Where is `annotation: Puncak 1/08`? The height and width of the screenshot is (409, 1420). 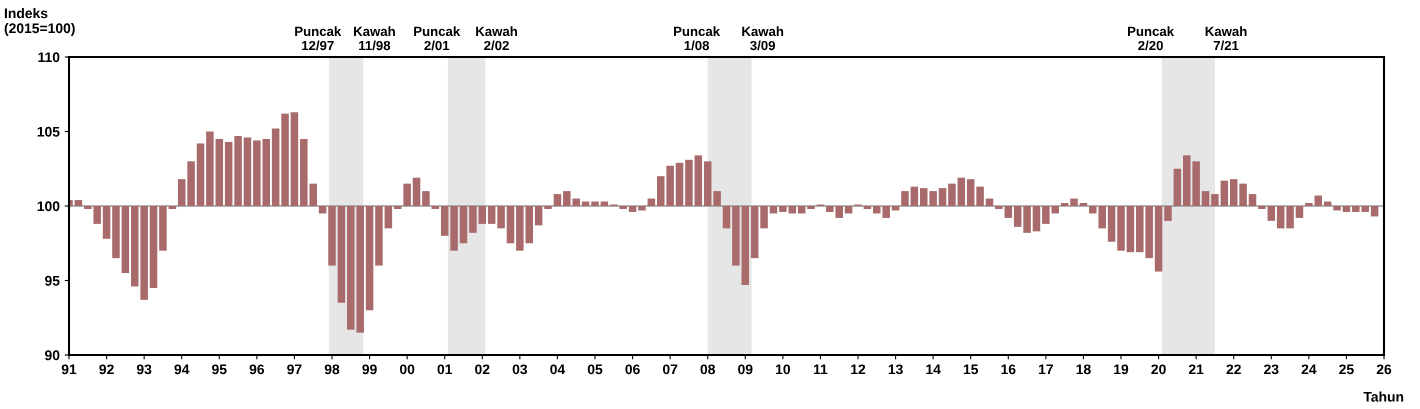 annotation: Puncak 1/08 is located at coordinates (697, 38).